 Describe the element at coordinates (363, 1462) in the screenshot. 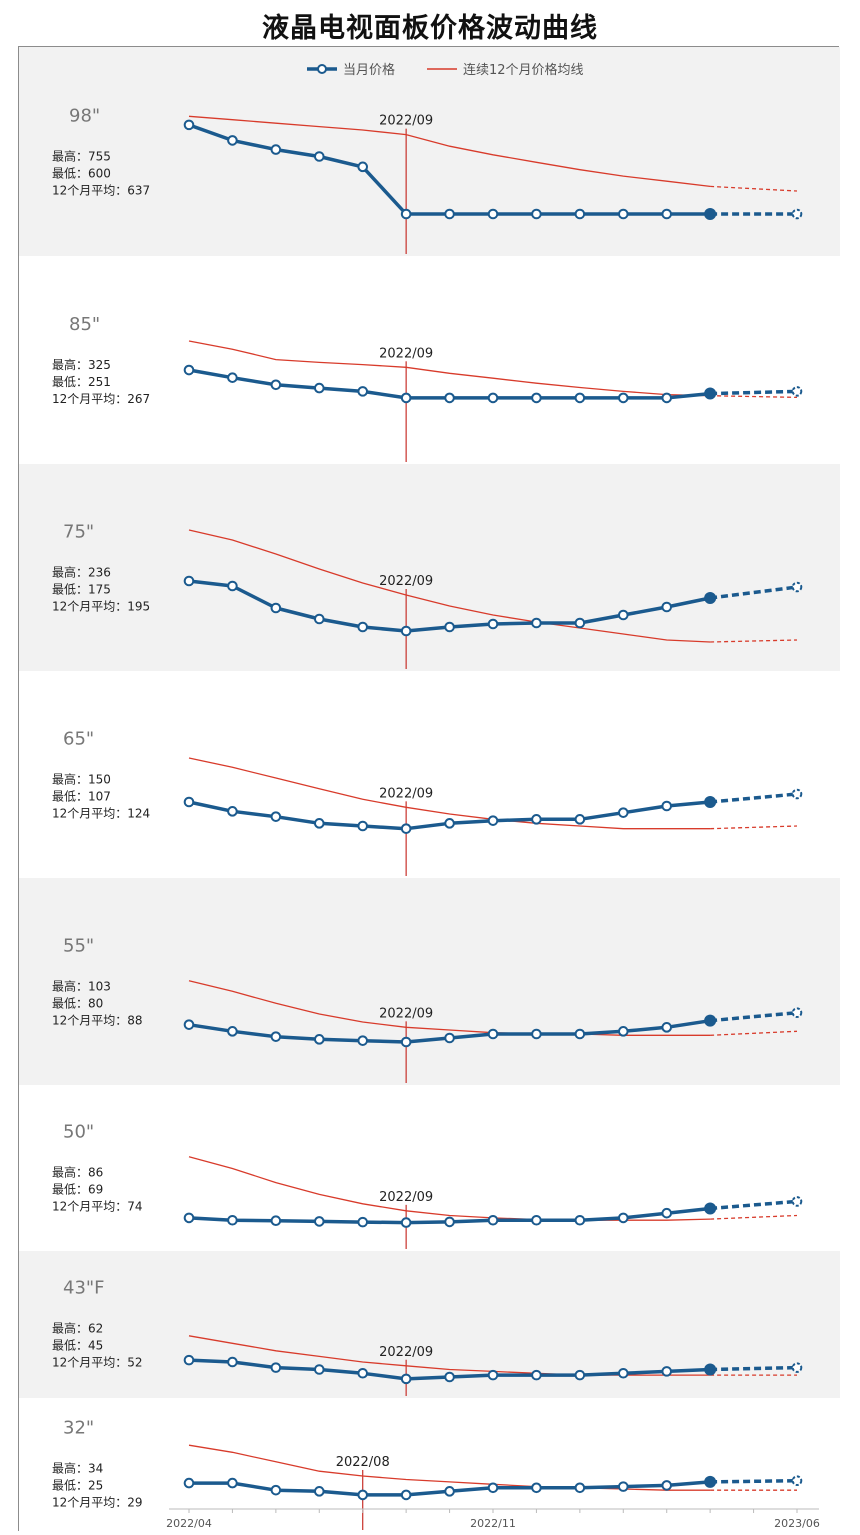

I see `marker-date-label: 2022/08` at that location.